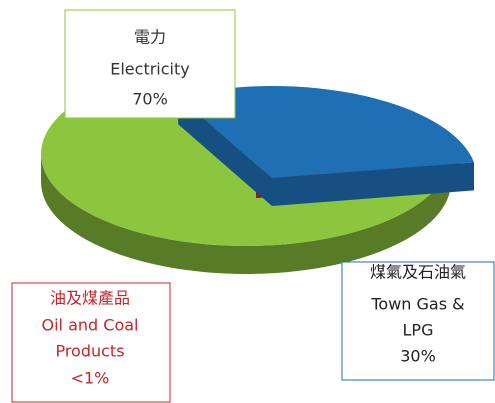 This screenshot has width=495, height=403. What do you see at coordinates (150, 99) in the screenshot?
I see `label-value: 70%` at bounding box center [150, 99].